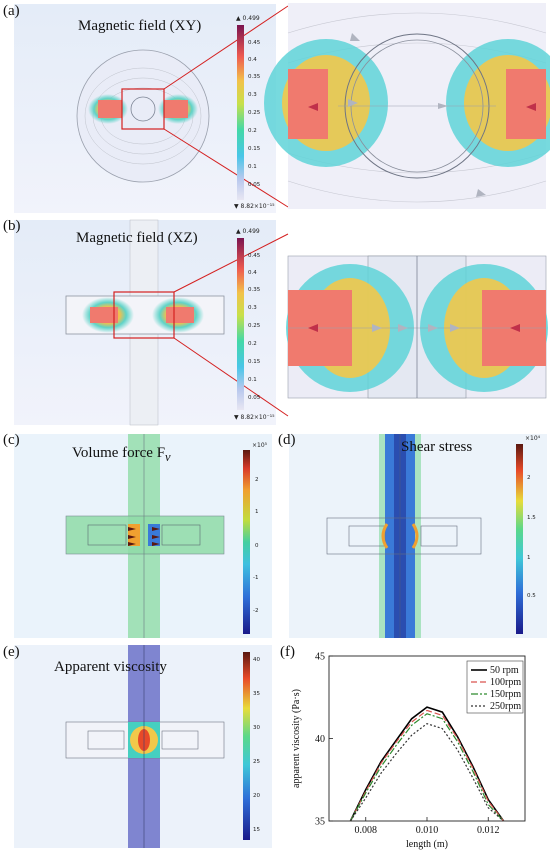  I want to click on y-tick-label: 35, so click(320, 822).